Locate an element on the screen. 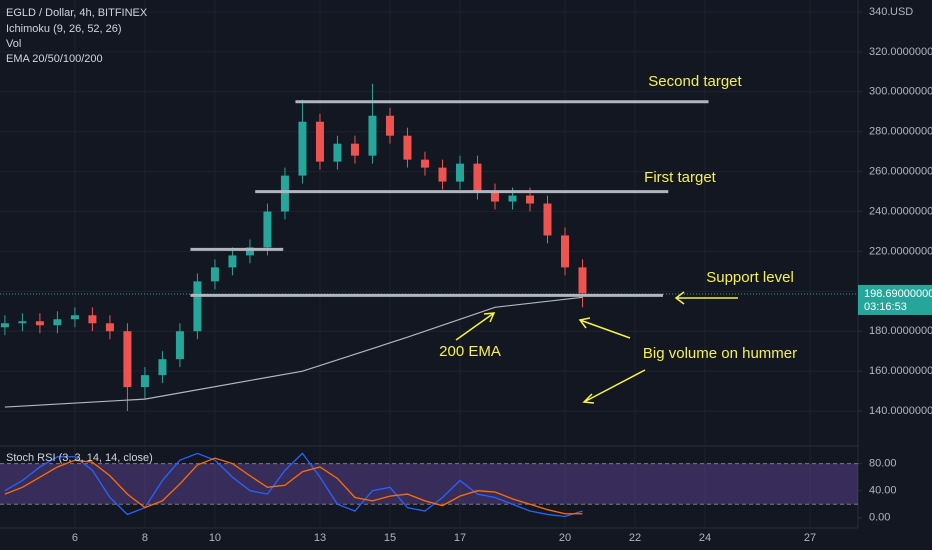 The image size is (932, 550). indicator: Vol is located at coordinates (13, 44).